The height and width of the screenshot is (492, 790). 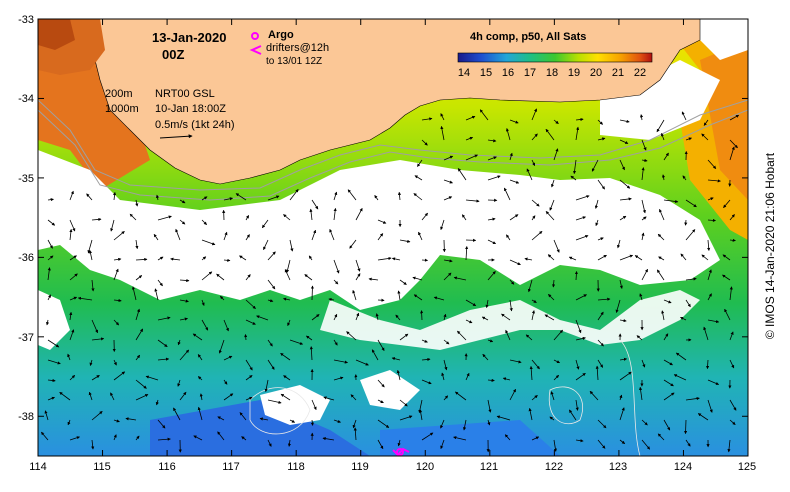 What do you see at coordinates (401, 451) in the screenshot?
I see `drifter-track` at bounding box center [401, 451].